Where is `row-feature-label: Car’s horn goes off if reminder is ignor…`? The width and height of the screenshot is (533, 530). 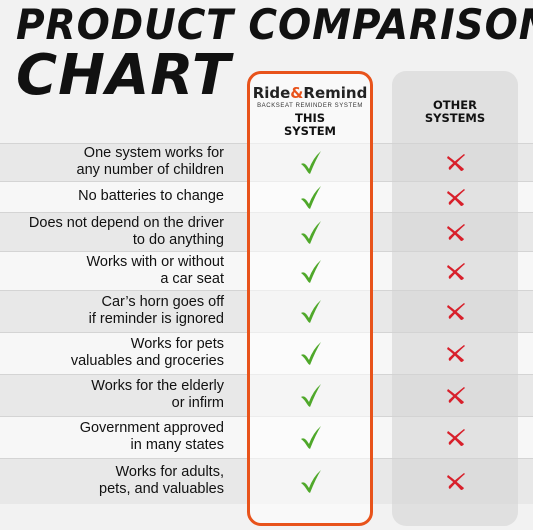
row-feature-label: Car’s horn goes off if reminder is ignor… is located at coordinates (156, 310).